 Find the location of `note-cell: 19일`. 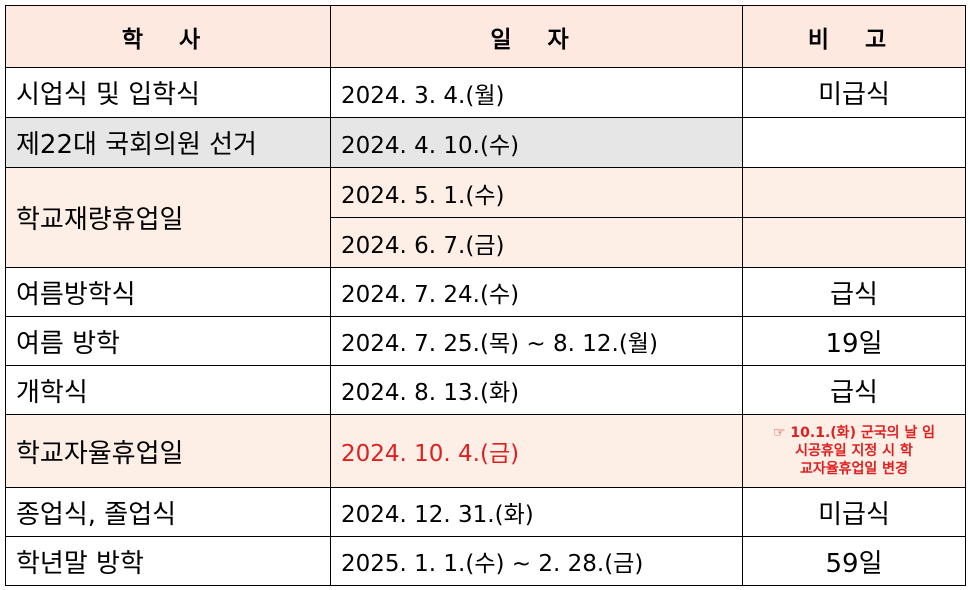

note-cell: 19일 is located at coordinates (854, 341).